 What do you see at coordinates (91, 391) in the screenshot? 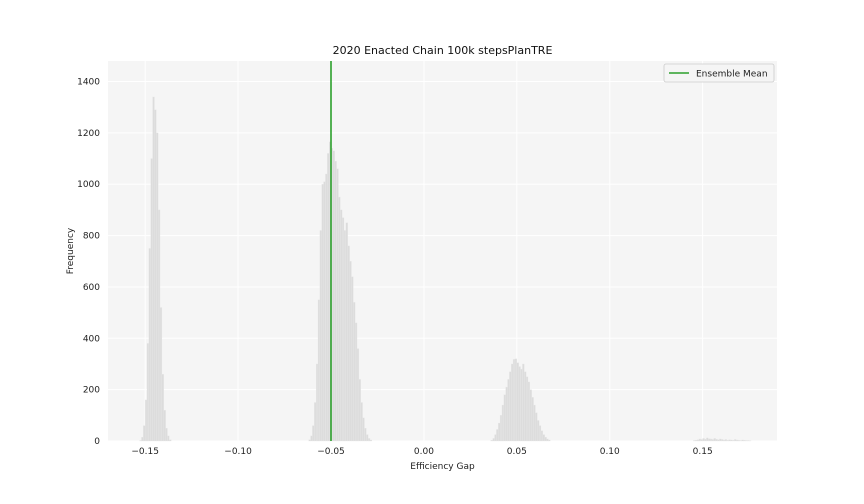
I see `y-tick-label: 200` at bounding box center [91, 391].